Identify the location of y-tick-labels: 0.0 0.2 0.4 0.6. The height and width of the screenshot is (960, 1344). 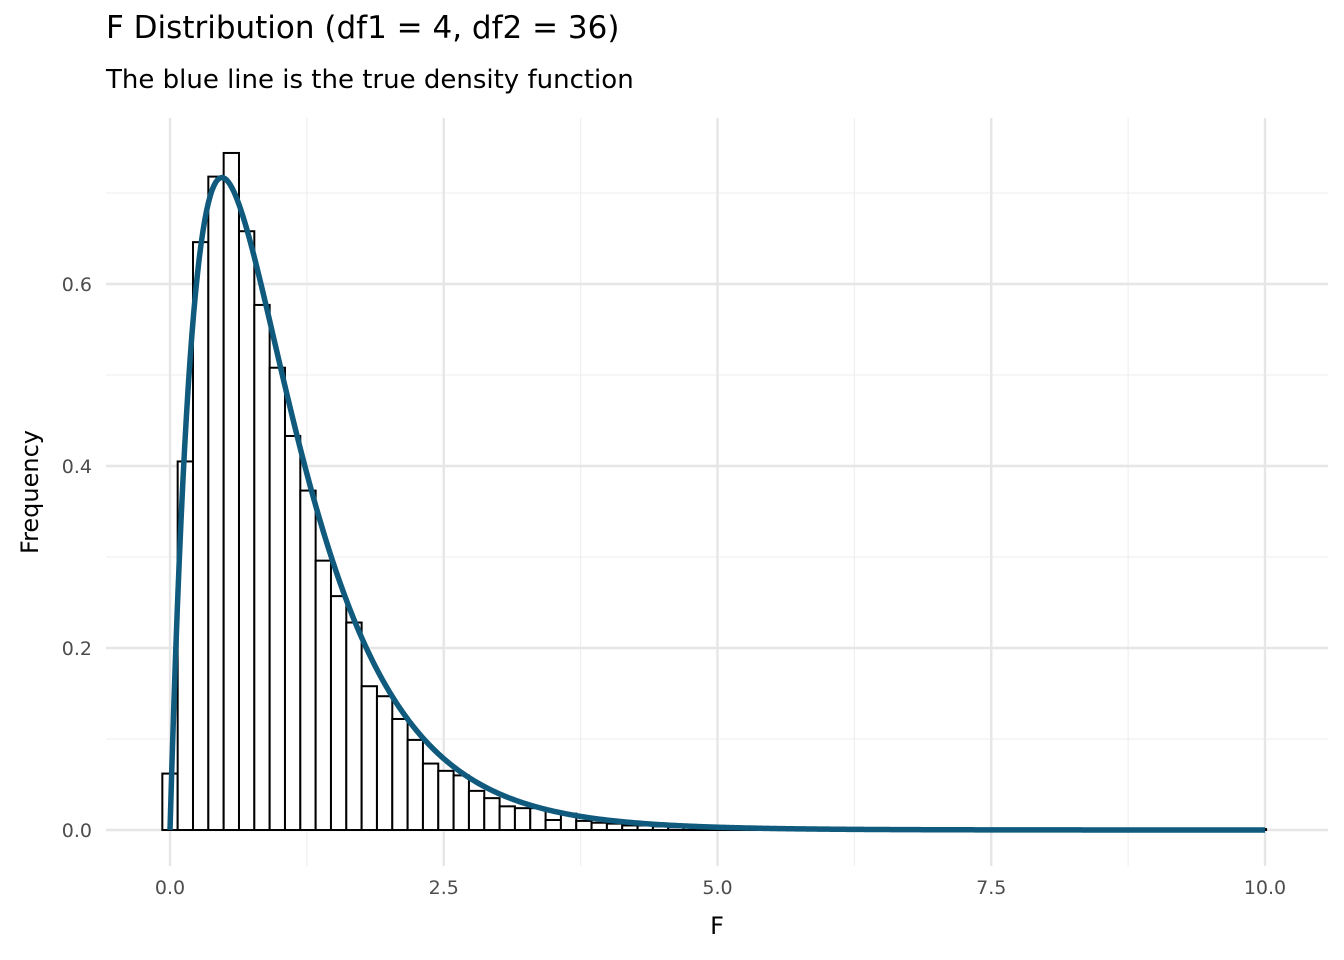
(77, 558).